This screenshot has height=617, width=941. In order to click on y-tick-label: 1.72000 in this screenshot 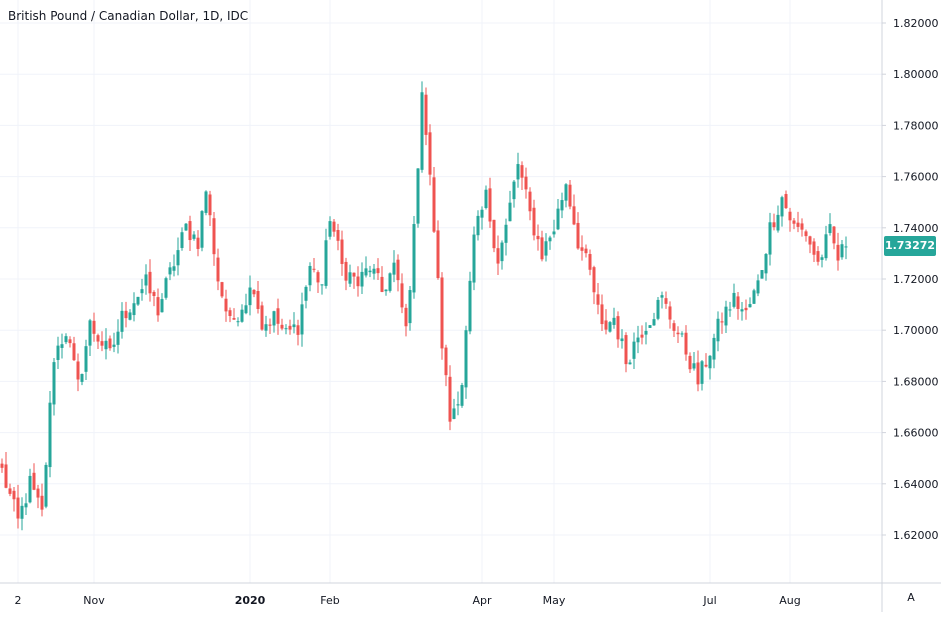, I will do `click(916, 279)`.